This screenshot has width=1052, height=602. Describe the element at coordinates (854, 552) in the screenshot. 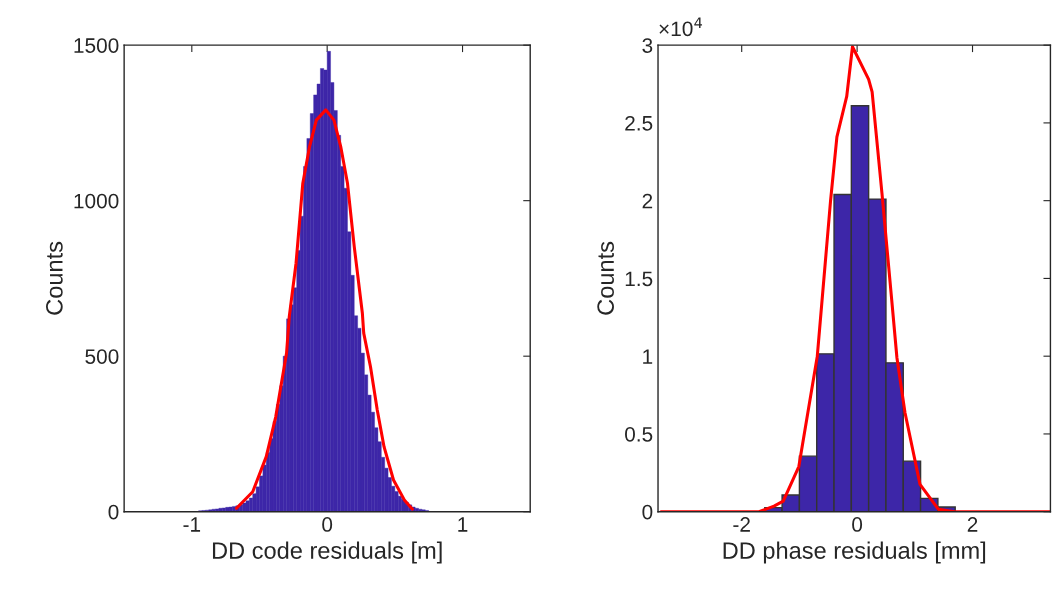

I see `x-axis-title: DD phase residuals [mm]` at that location.